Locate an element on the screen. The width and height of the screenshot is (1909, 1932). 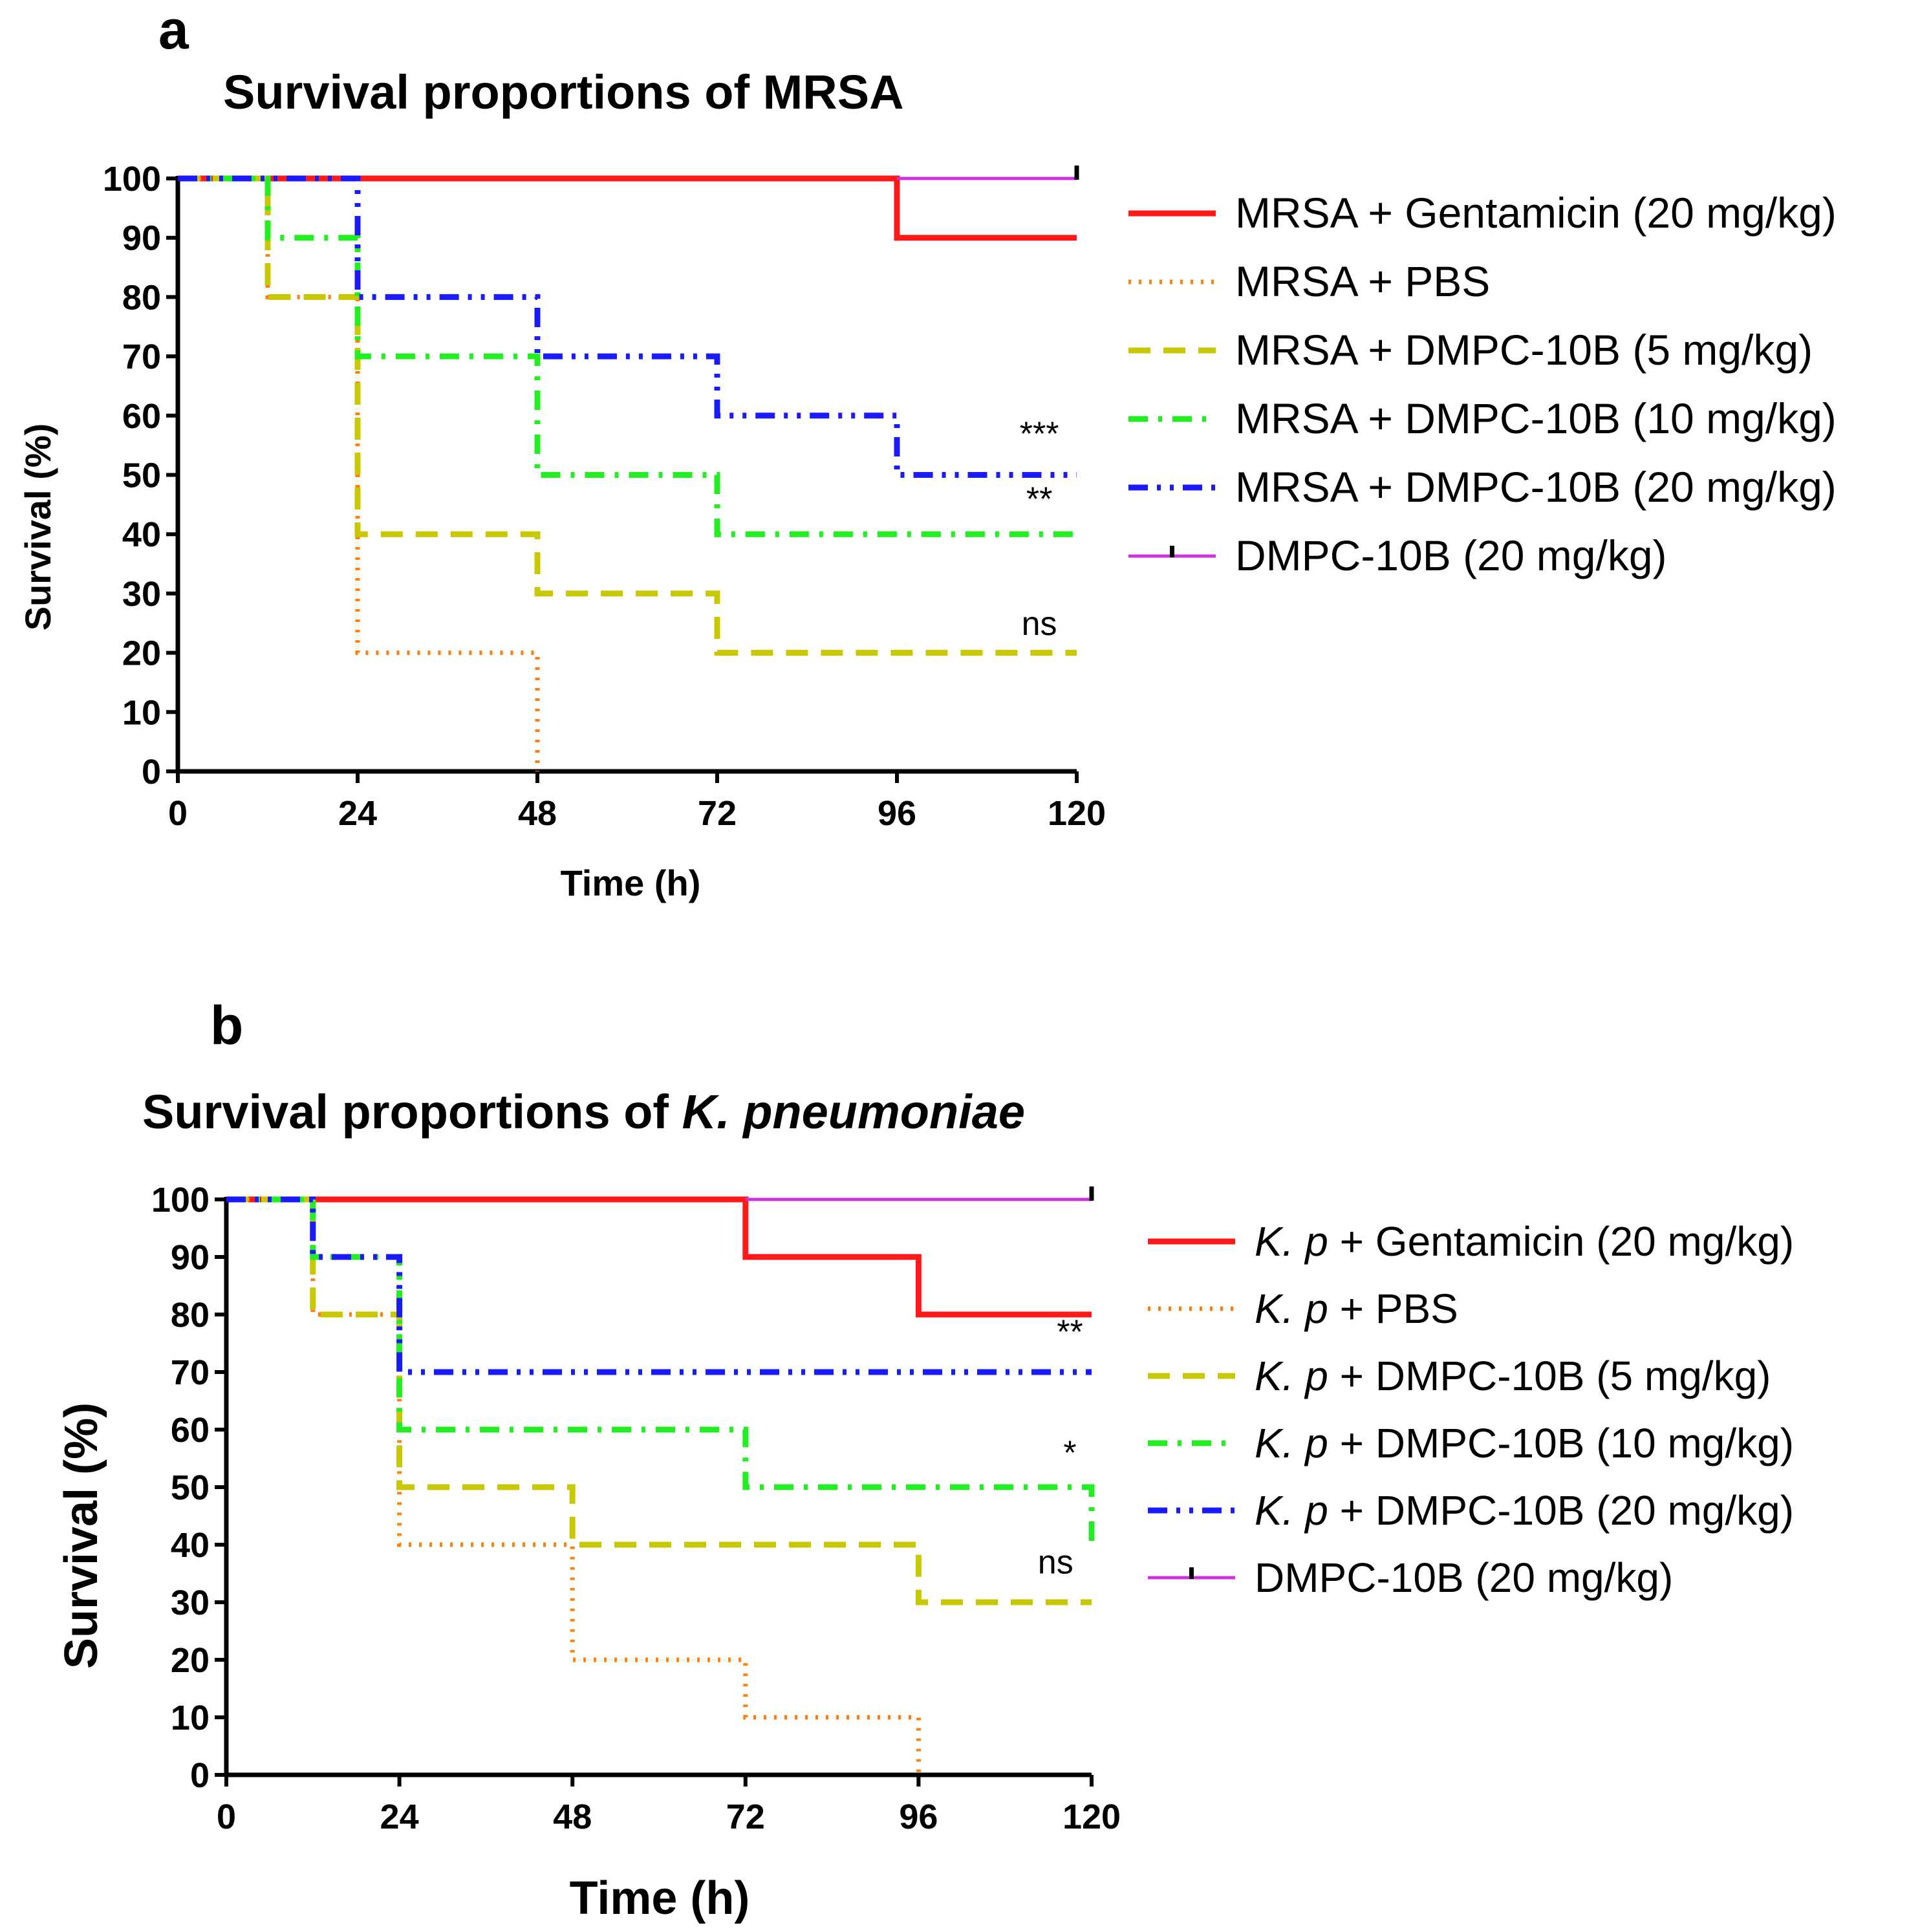
legend-label-text: + DMPC-10B (10 mg/kg) is located at coordinates (1561, 1443).